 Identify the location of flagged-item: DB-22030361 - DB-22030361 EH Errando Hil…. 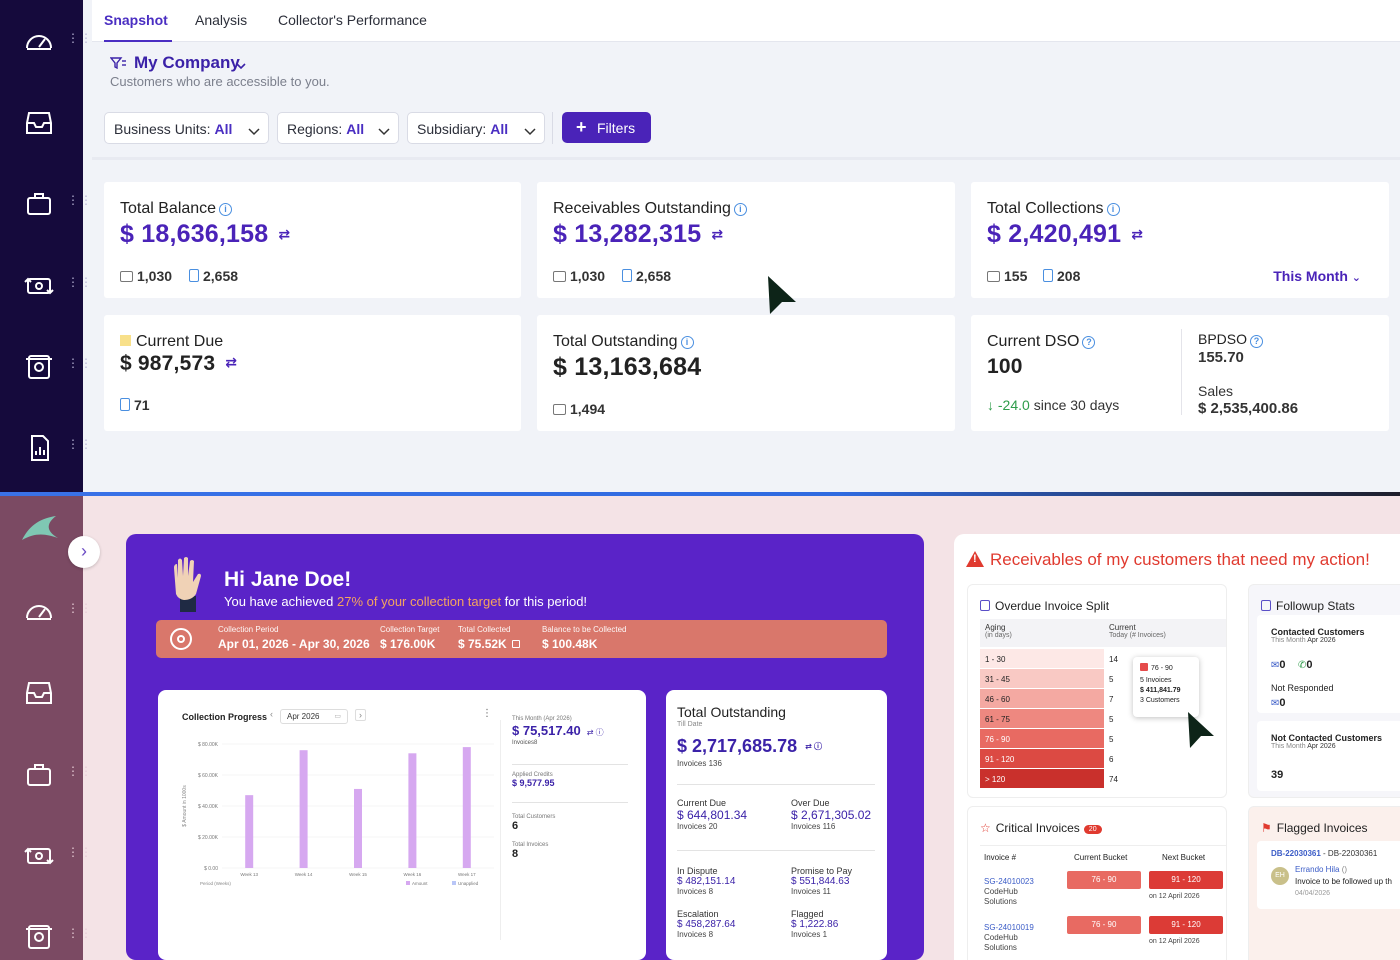
(1328, 875).